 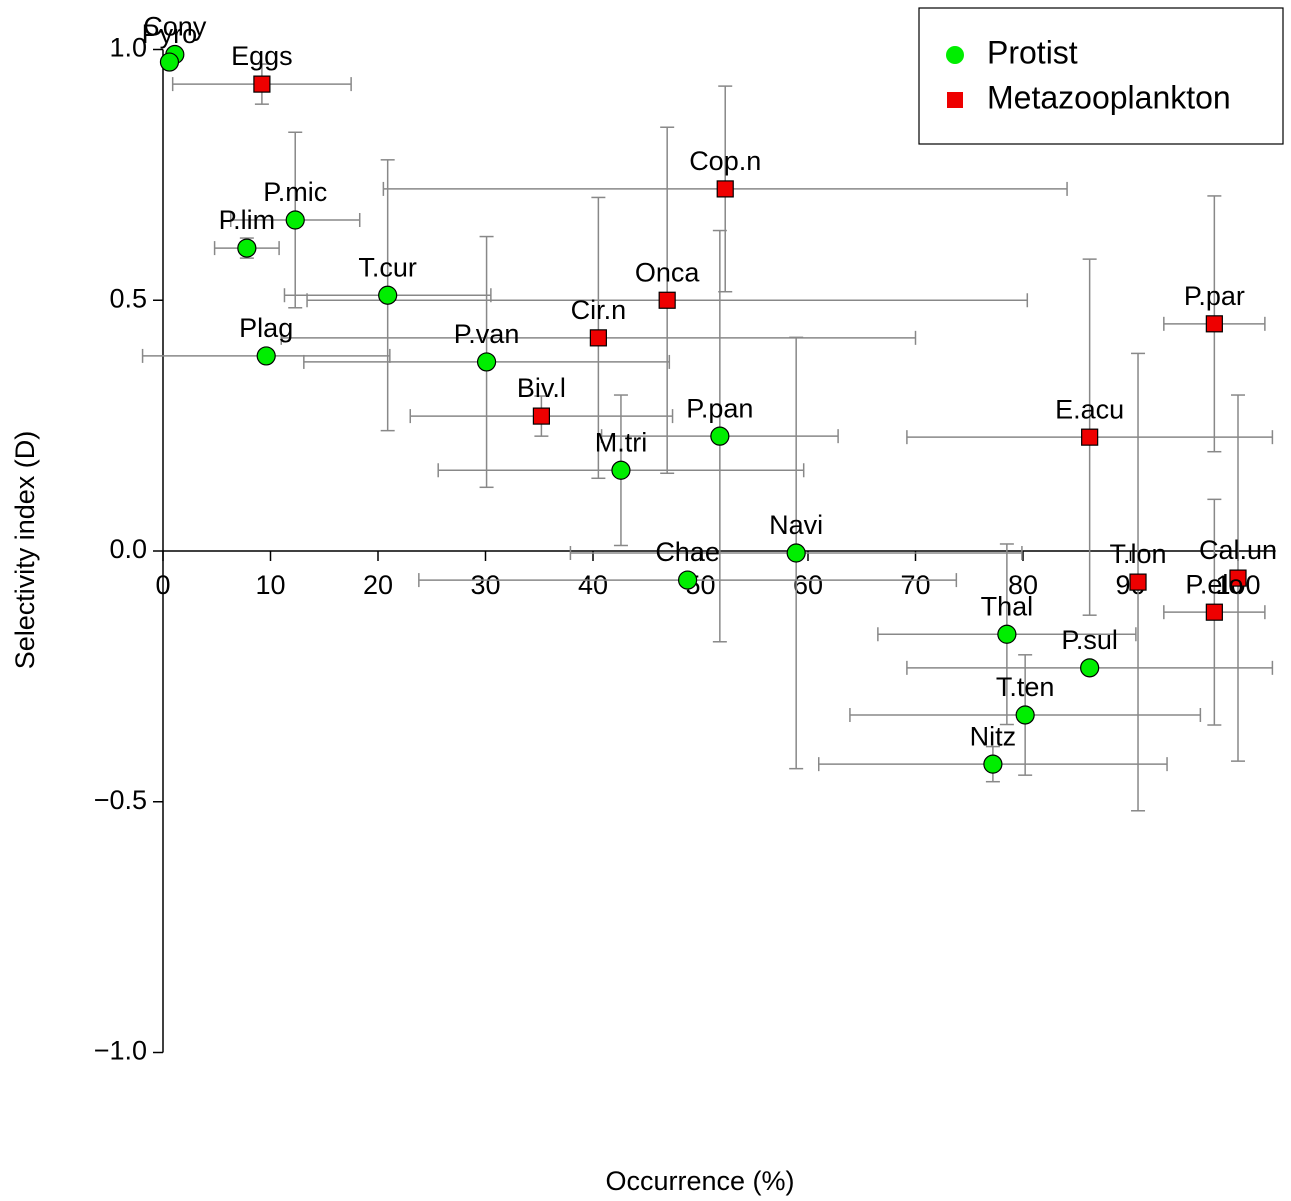 I want to click on point-label: Onca, so click(x=668, y=272).